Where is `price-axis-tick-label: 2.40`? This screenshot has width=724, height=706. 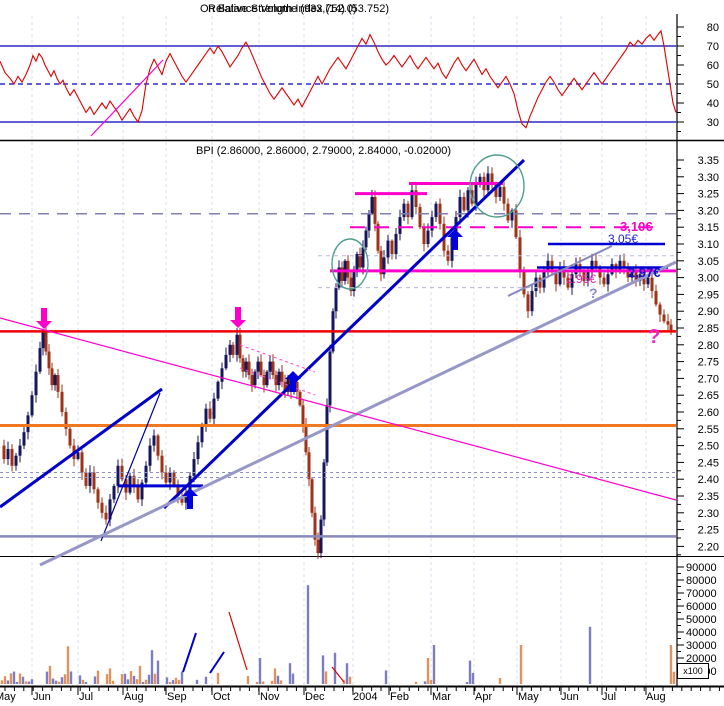 price-axis-tick-label: 2.40 is located at coordinates (708, 480).